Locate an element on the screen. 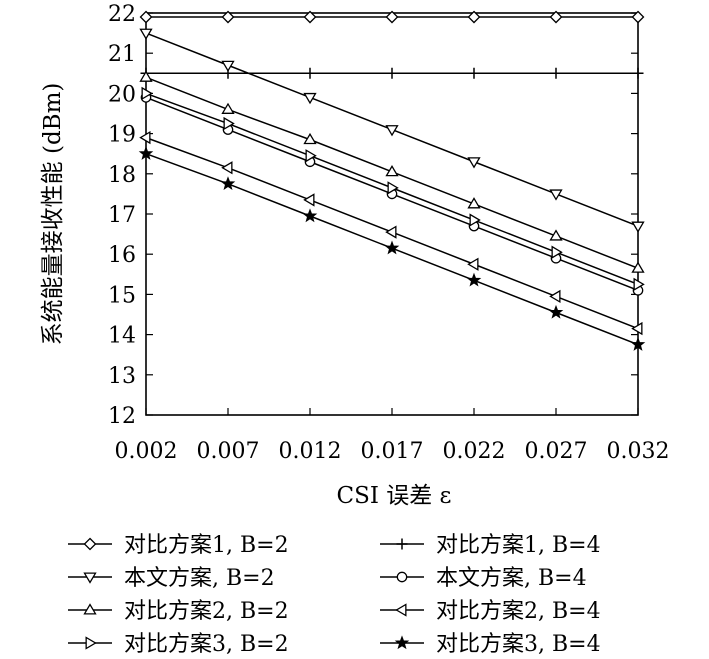 Image resolution: width=709 pixels, height=659 pixels. x-tick-label: 0.032 is located at coordinates (638, 451).